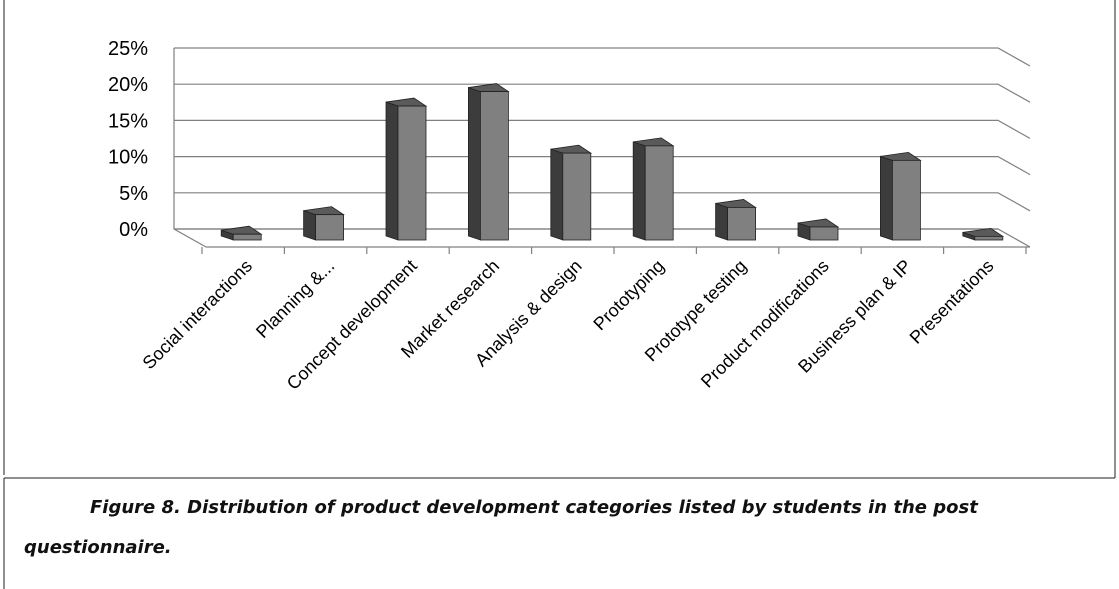 This screenshot has width=1119, height=589. What do you see at coordinates (133, 230) in the screenshot?
I see `y-tick-label: 0%` at bounding box center [133, 230].